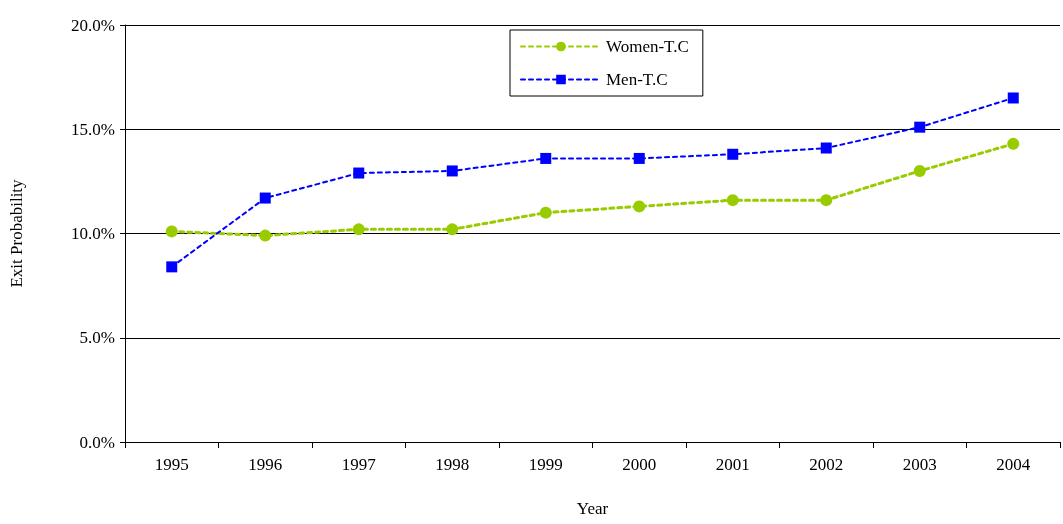 The image size is (1063, 524). What do you see at coordinates (265, 464) in the screenshot?
I see `x-tick-label: 1996` at bounding box center [265, 464].